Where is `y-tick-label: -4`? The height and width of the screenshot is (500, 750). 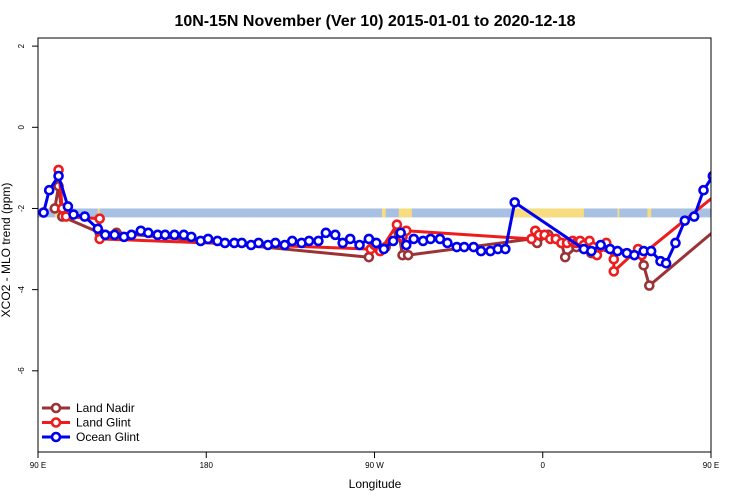 y-tick-label: -4 is located at coordinates (21, 290).